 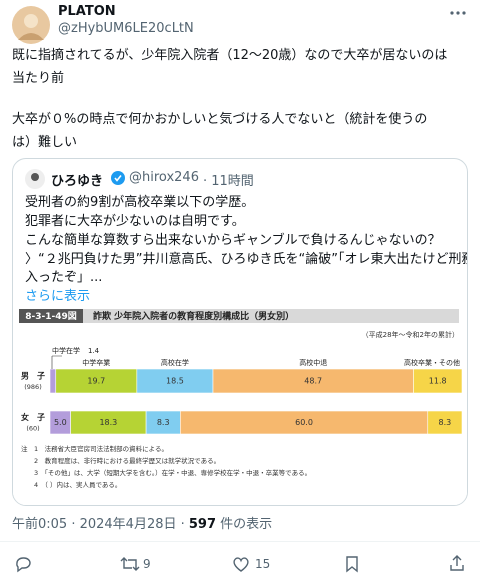 What do you see at coordinates (108, 422) in the screenshot?
I see `value-label: 18.3` at bounding box center [108, 422].